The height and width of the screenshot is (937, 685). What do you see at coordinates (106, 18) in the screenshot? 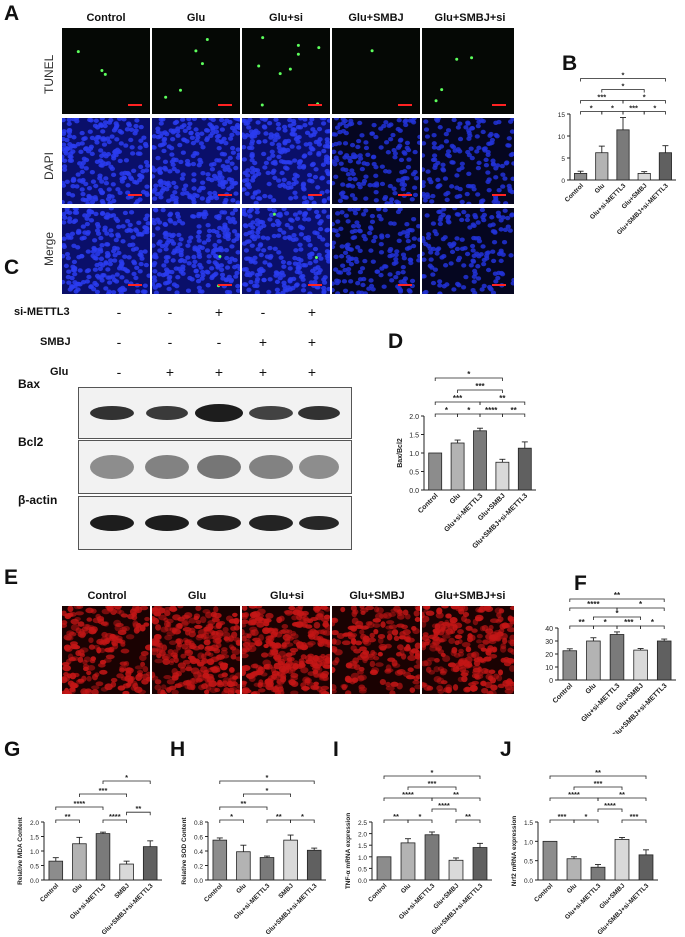
I see `col-header-control: Control` at bounding box center [106, 18].